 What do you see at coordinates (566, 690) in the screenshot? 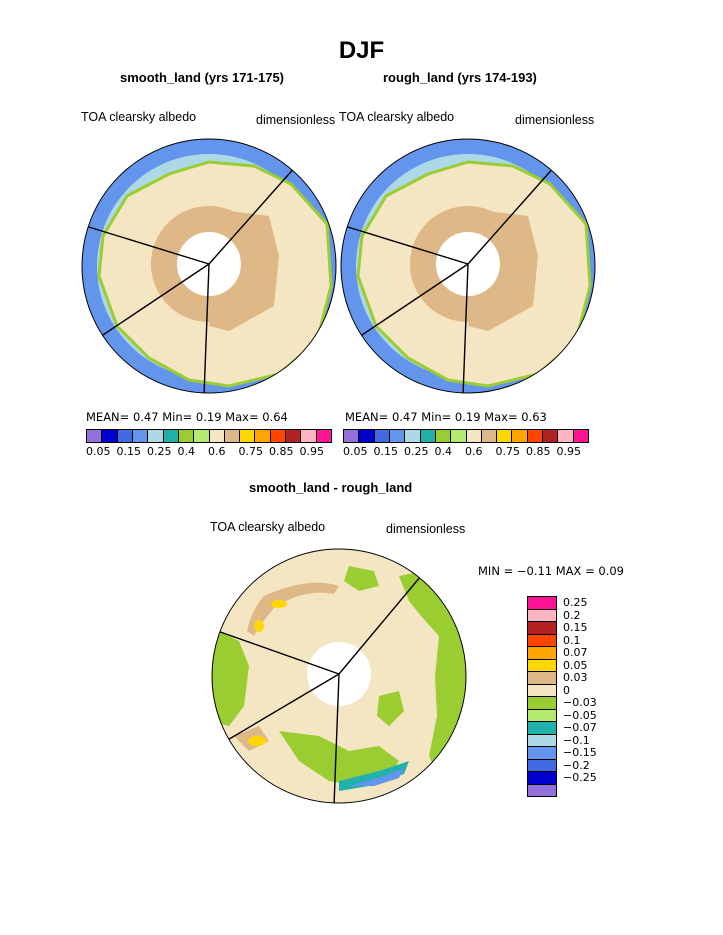
I see `diff-colorbar-label: 0` at bounding box center [566, 690].